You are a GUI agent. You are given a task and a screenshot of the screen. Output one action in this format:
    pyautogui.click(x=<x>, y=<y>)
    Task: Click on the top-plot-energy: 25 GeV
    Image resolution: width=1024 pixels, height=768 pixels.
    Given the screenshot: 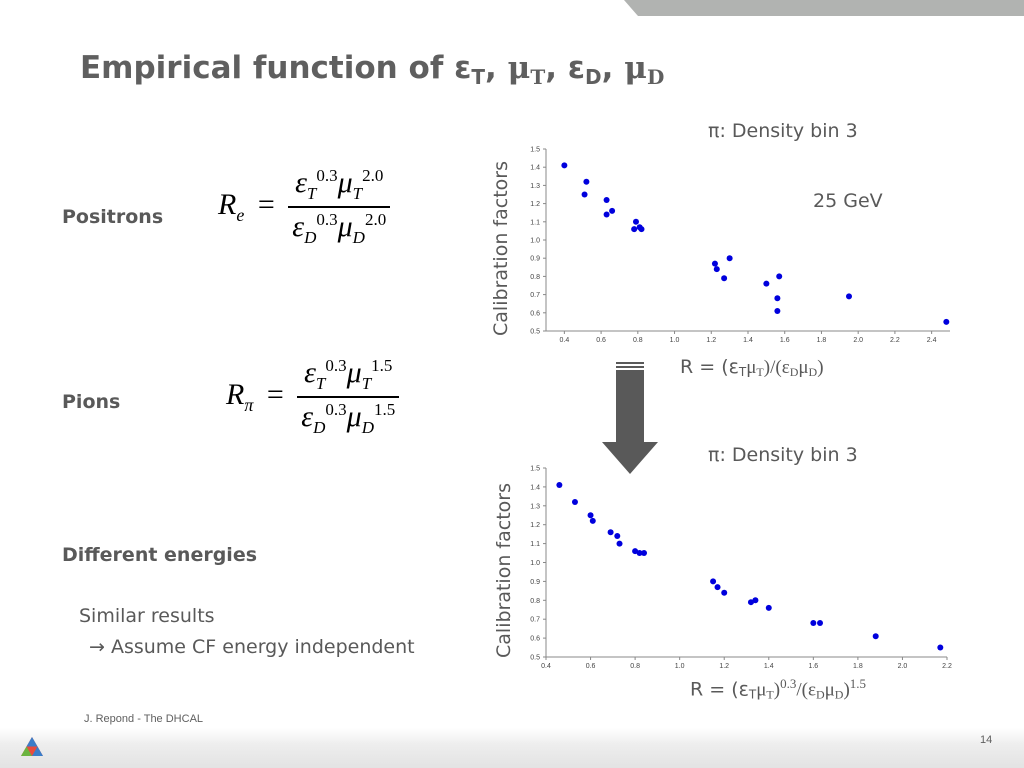 What is the action you would take?
    pyautogui.click(x=848, y=201)
    